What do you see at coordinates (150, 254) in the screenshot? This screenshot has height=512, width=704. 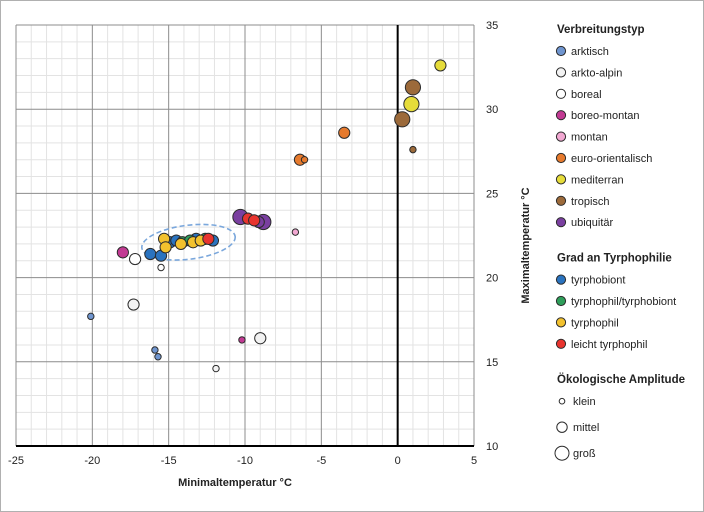 I see `data-point-tyrphobiont` at bounding box center [150, 254].